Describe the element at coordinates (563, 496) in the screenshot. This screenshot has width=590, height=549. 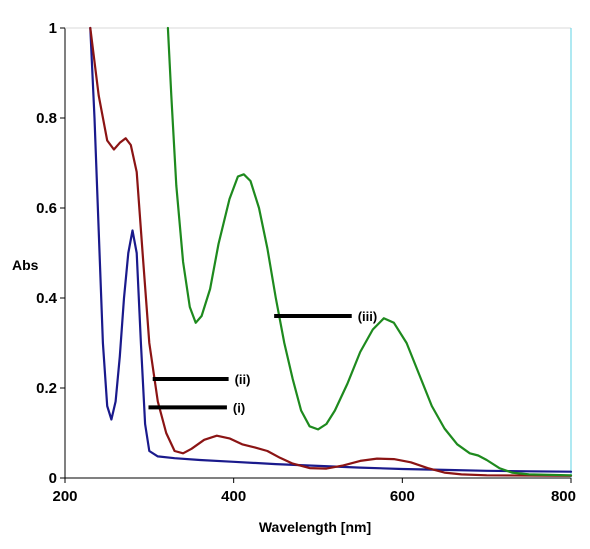
I see `x-tick-label: 800` at that location.